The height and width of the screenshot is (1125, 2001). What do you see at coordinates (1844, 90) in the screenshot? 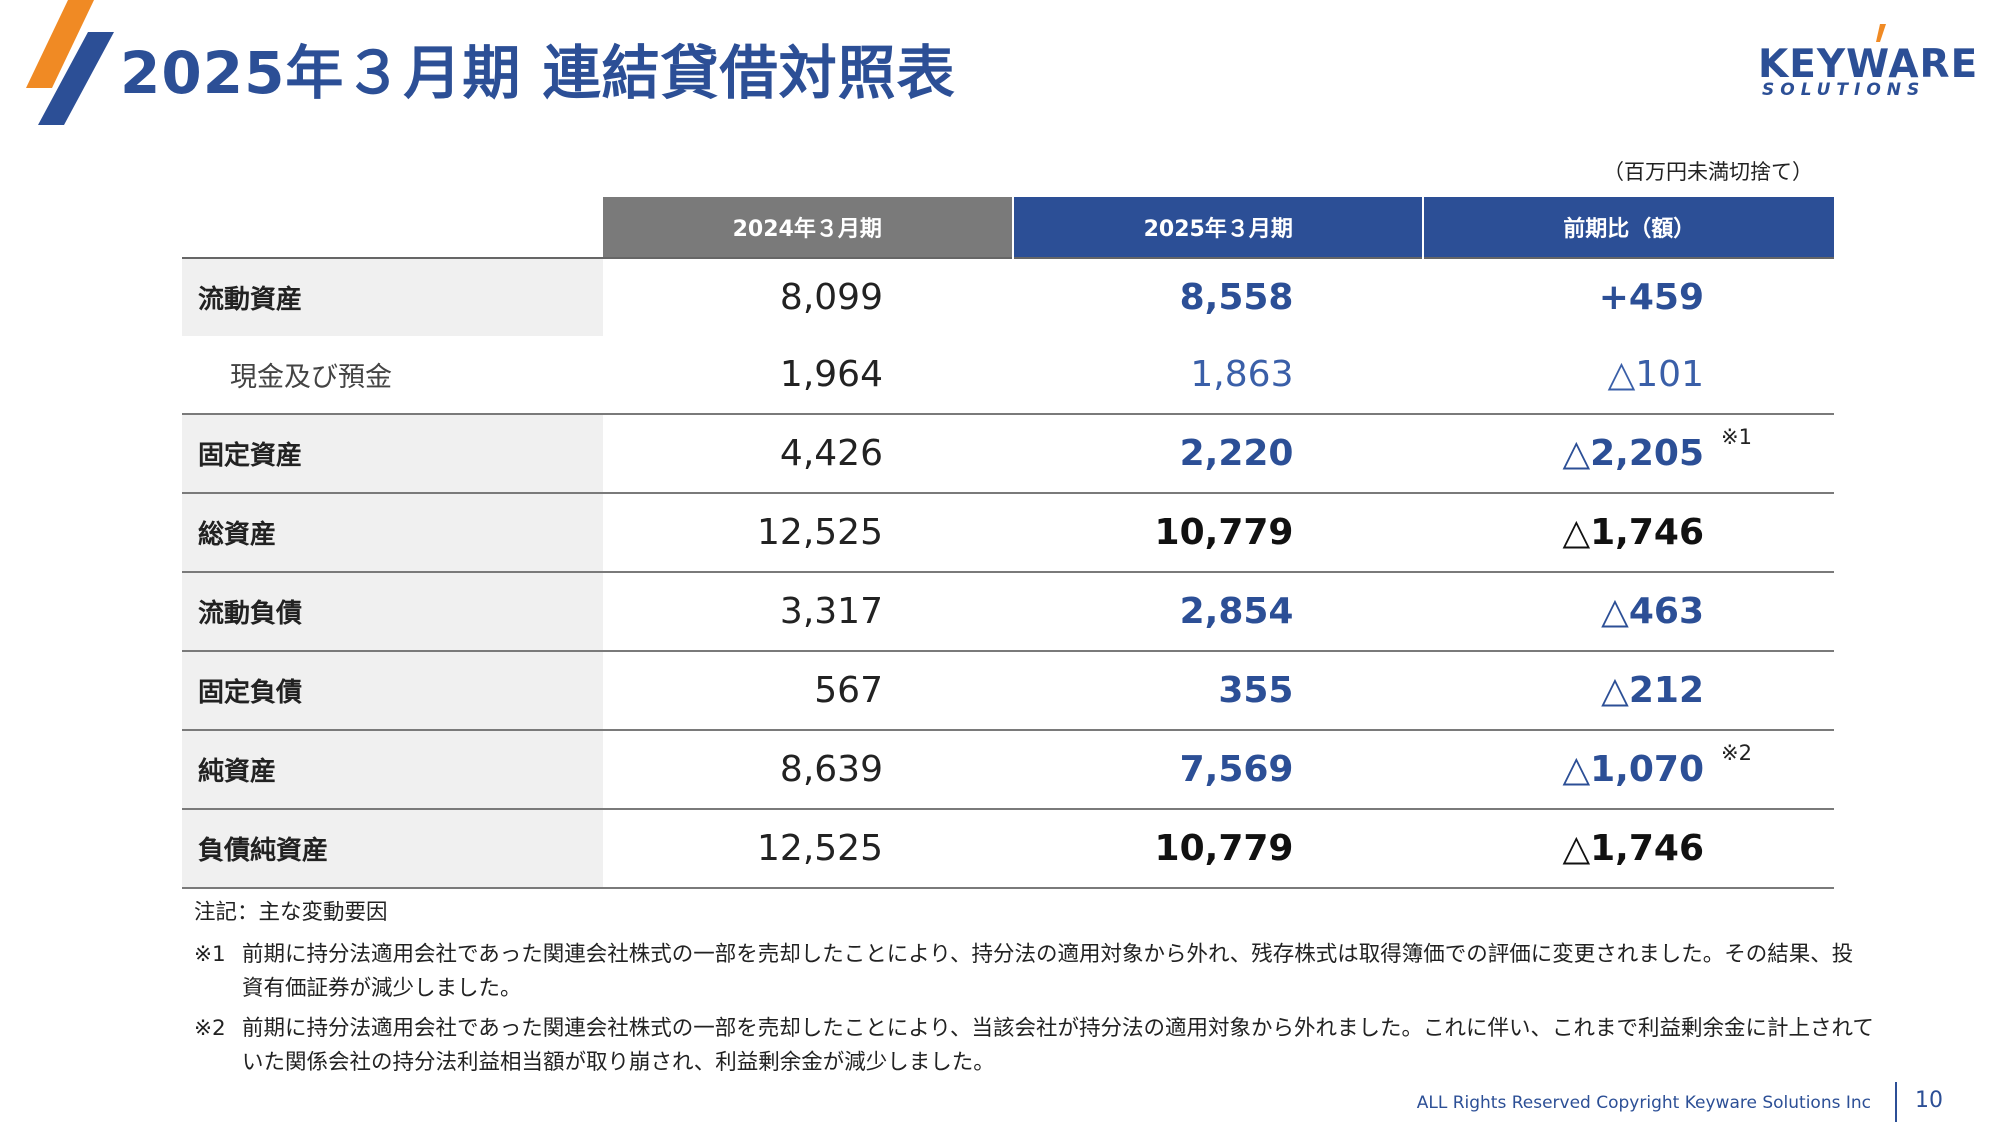
I see `logo-sub-text: SOLUTIONS` at bounding box center [1844, 90].